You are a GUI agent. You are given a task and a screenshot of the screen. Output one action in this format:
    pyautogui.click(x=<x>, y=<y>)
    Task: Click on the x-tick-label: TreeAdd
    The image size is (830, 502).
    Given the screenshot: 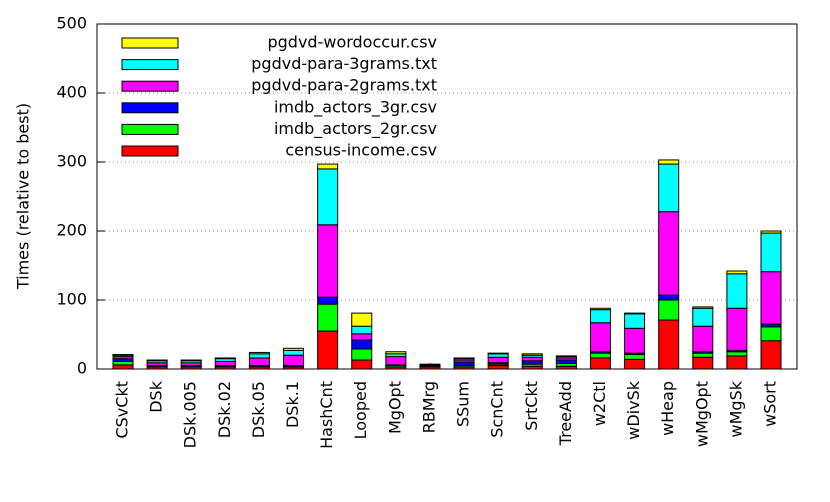 What is the action you would take?
    pyautogui.click(x=565, y=413)
    